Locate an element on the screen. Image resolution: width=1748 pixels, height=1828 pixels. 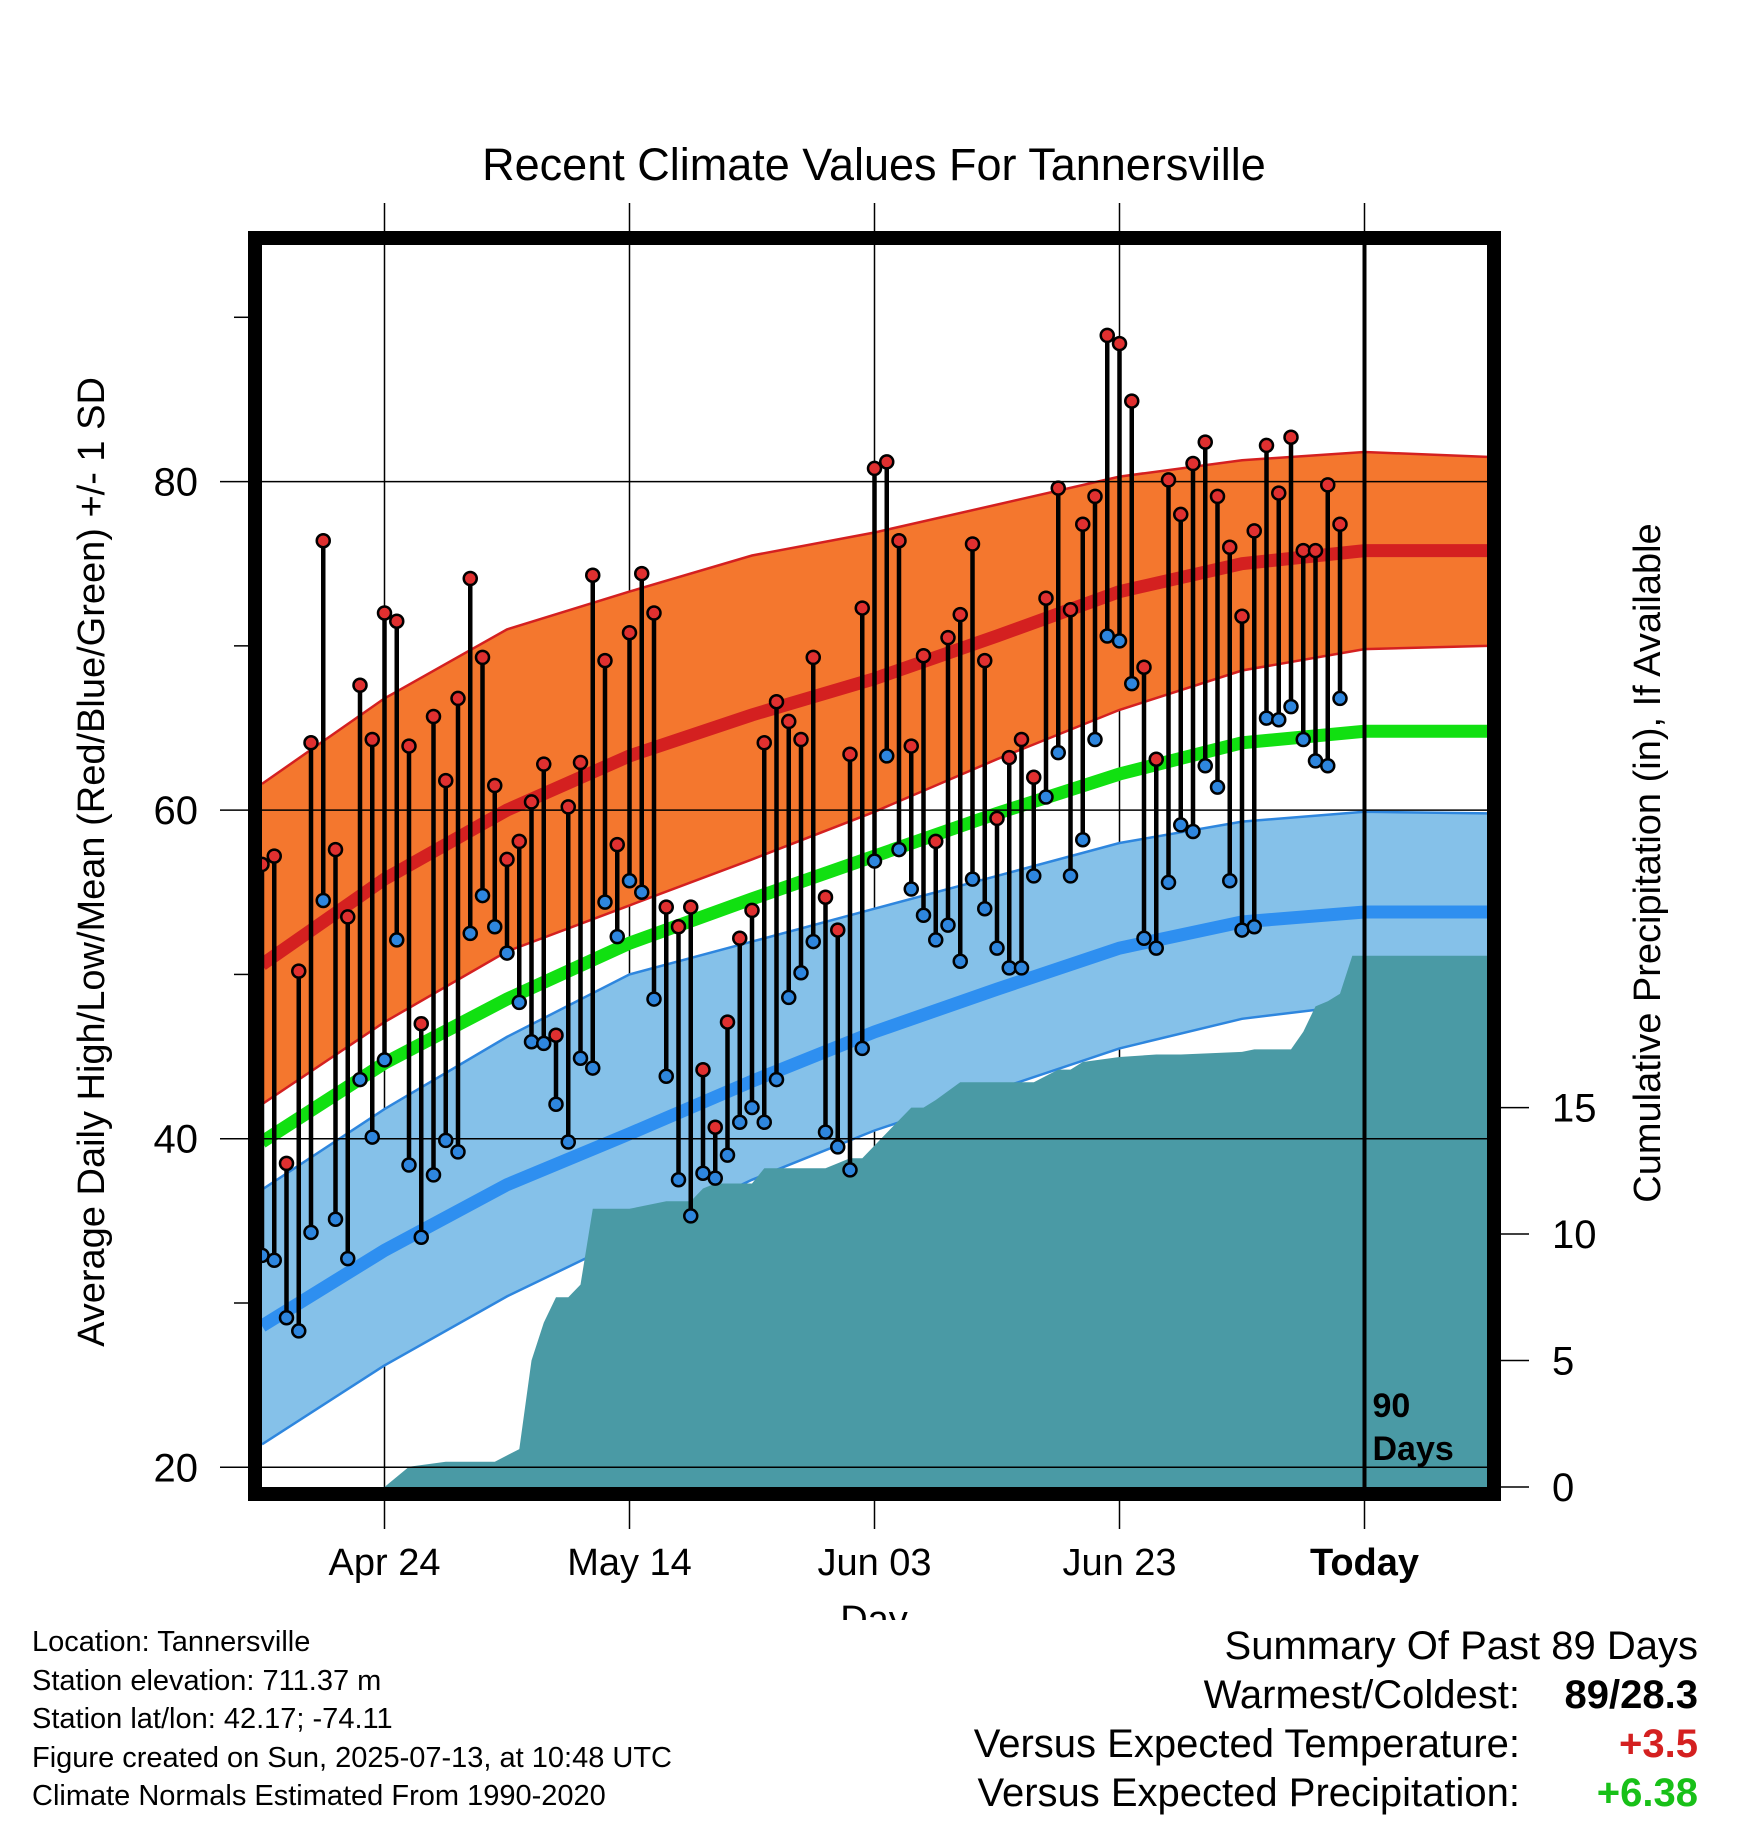
y2-tick-label: 5 is located at coordinates (1563, 1362).